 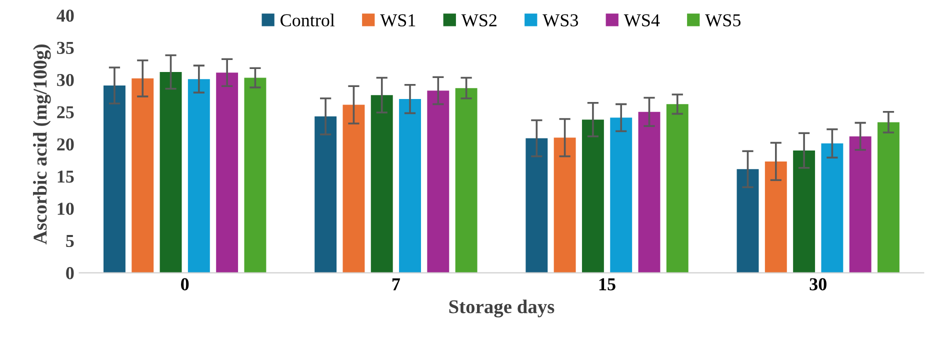 What do you see at coordinates (723, 20) in the screenshot?
I see `legend-label: WS5` at bounding box center [723, 20].